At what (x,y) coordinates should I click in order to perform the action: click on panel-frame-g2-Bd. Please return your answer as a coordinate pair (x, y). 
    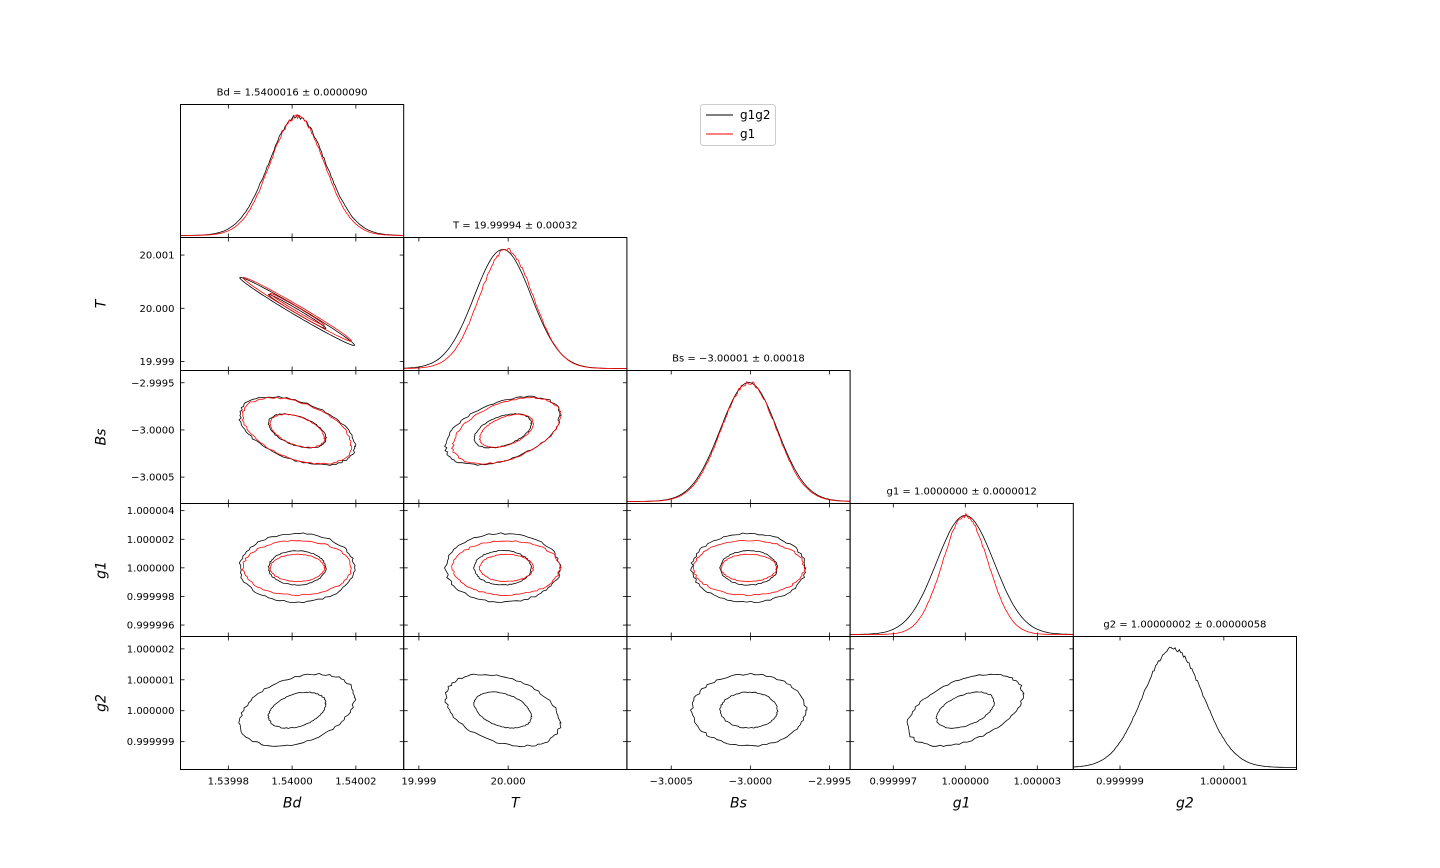
    Looking at the image, I should click on (292, 703).